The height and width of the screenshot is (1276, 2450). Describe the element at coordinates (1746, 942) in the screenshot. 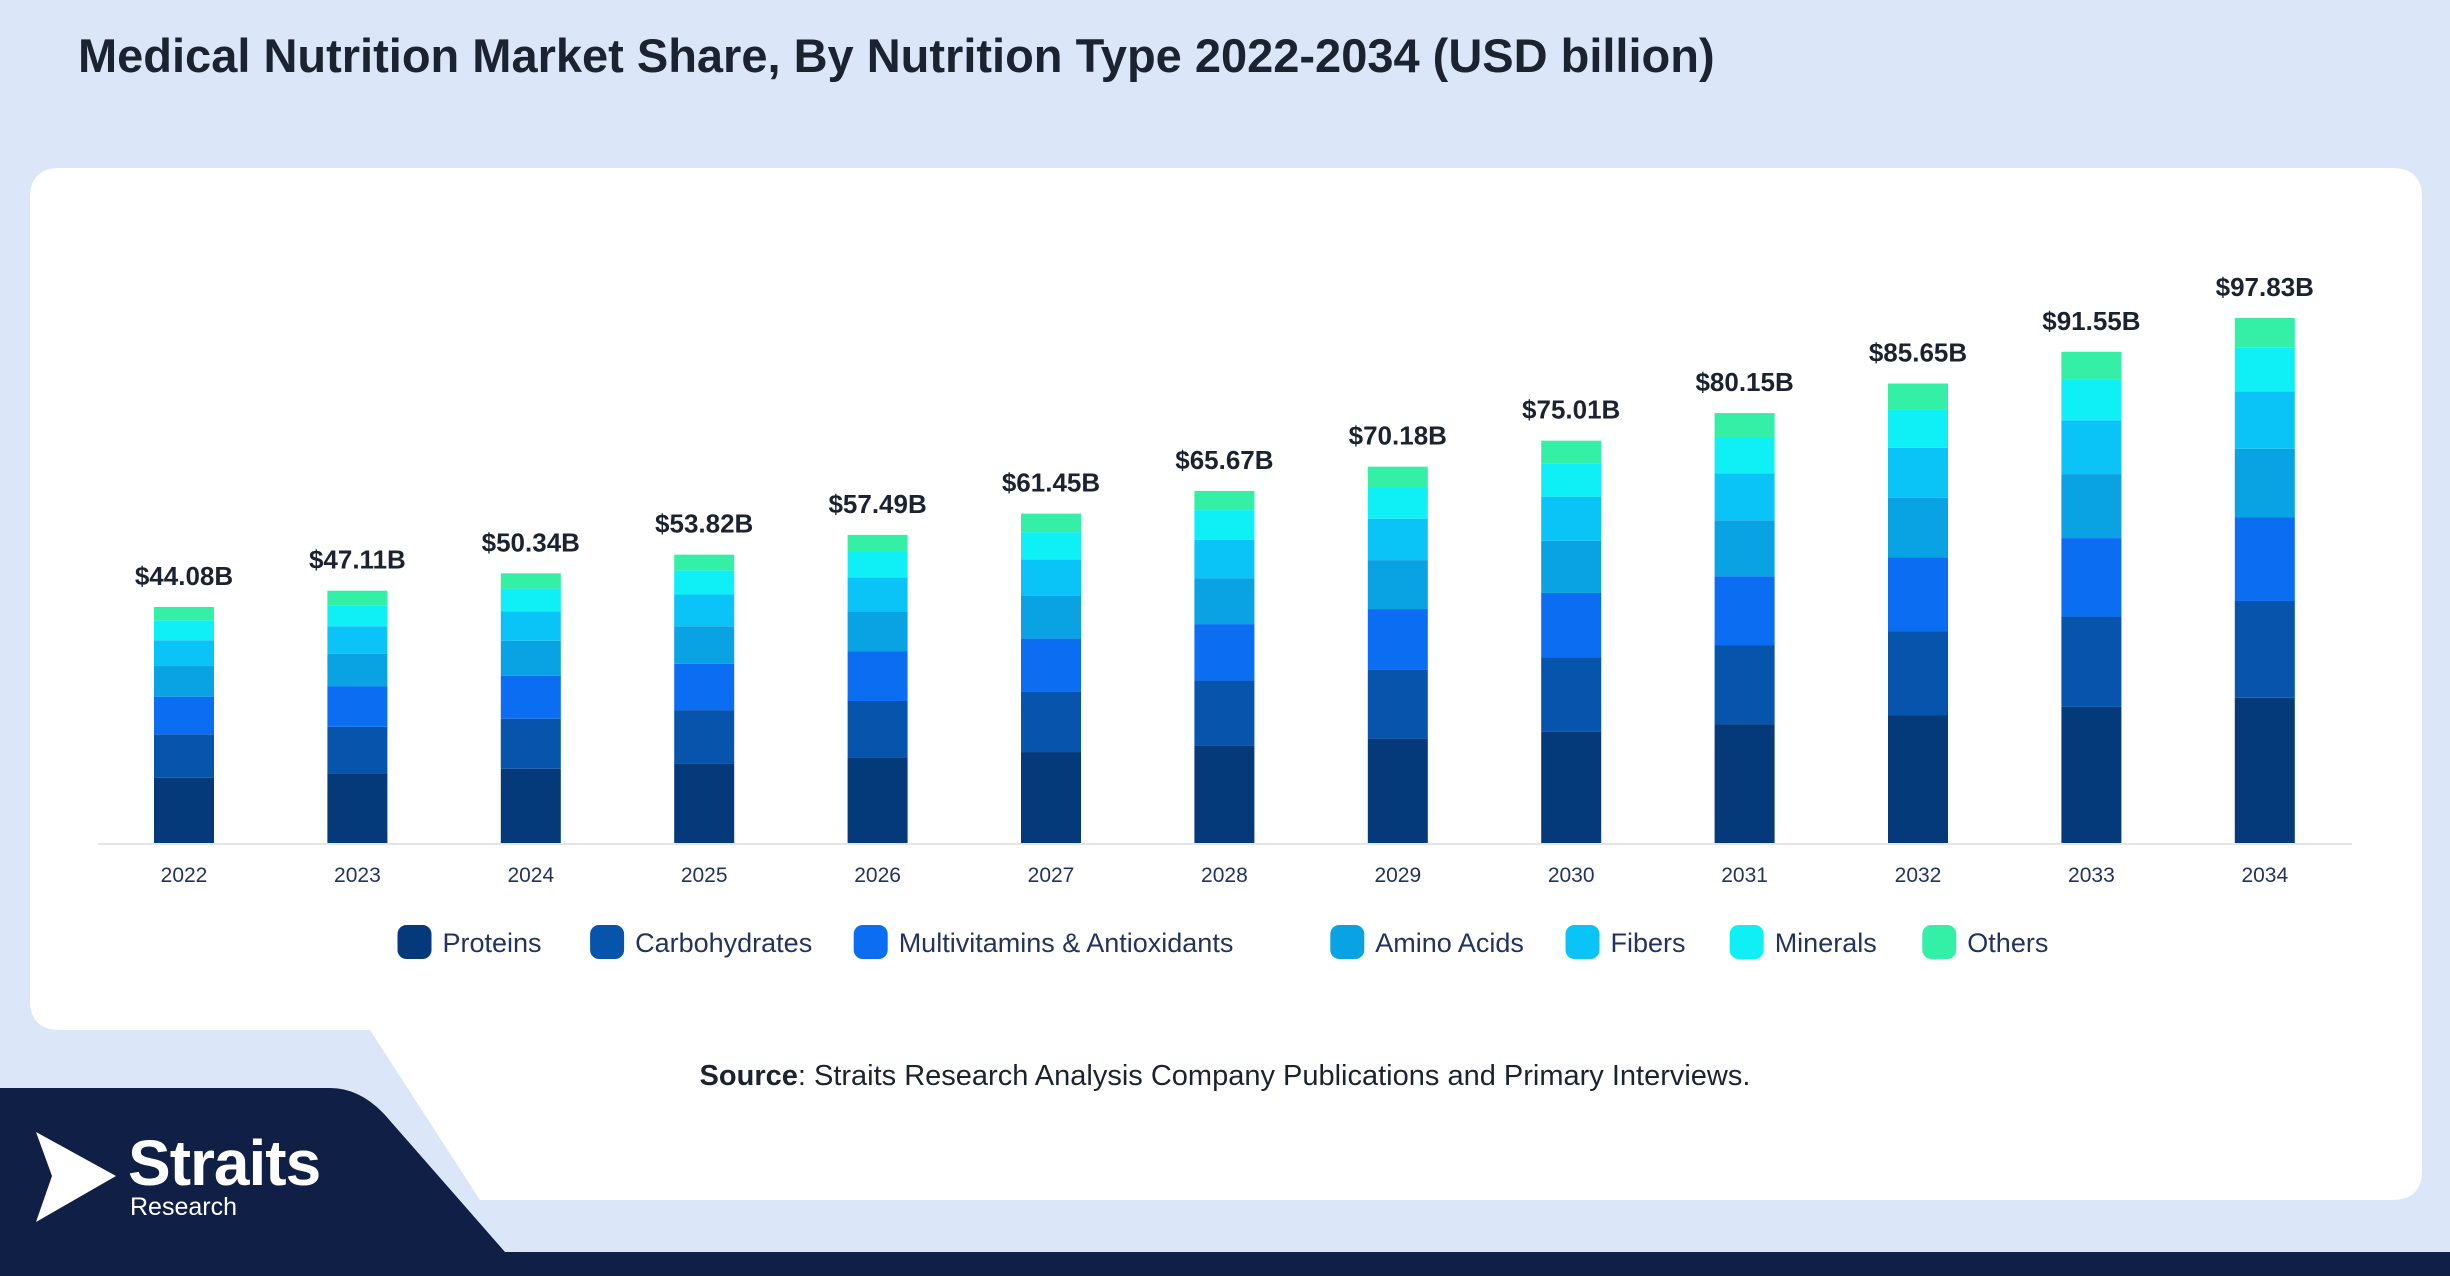

I see `legend-swatch-minerals` at that location.